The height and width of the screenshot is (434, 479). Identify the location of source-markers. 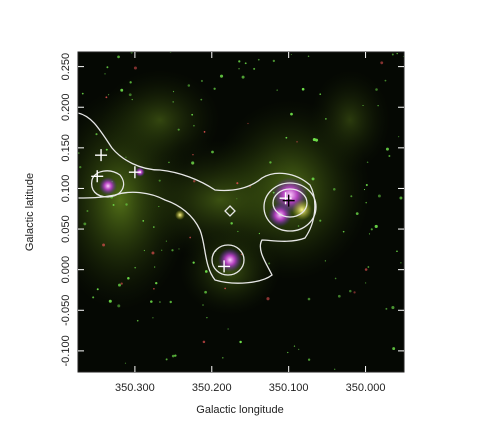
(193, 211).